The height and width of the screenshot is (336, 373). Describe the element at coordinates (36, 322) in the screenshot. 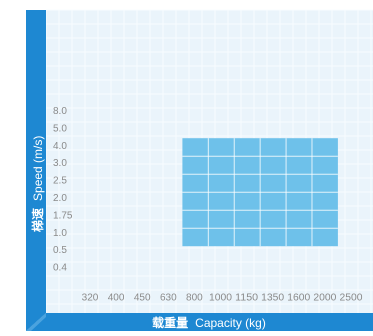

I see `axis-corner-shade` at that location.